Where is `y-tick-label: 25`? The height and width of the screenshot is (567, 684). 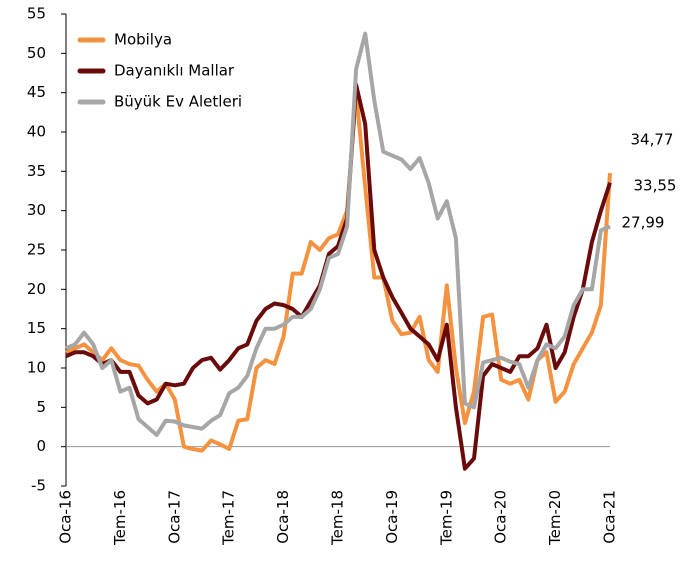 y-tick-label: 25 is located at coordinates (36, 250).